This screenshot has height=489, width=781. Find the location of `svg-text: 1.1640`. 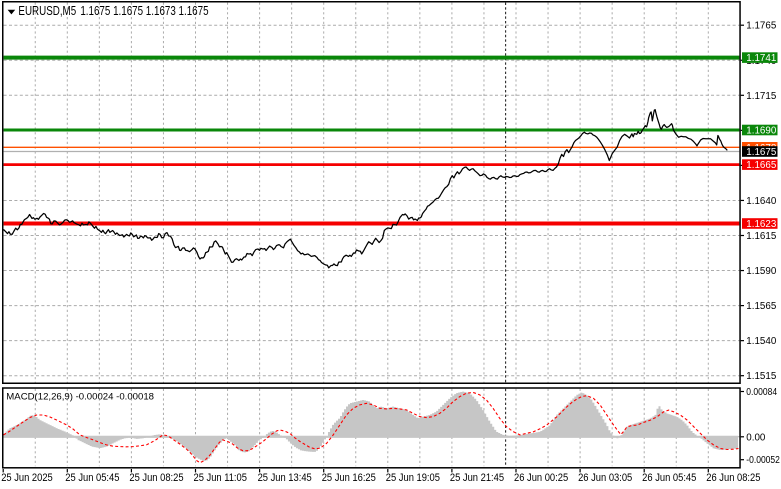

svg-text: 1.1640 is located at coordinates (761, 201).